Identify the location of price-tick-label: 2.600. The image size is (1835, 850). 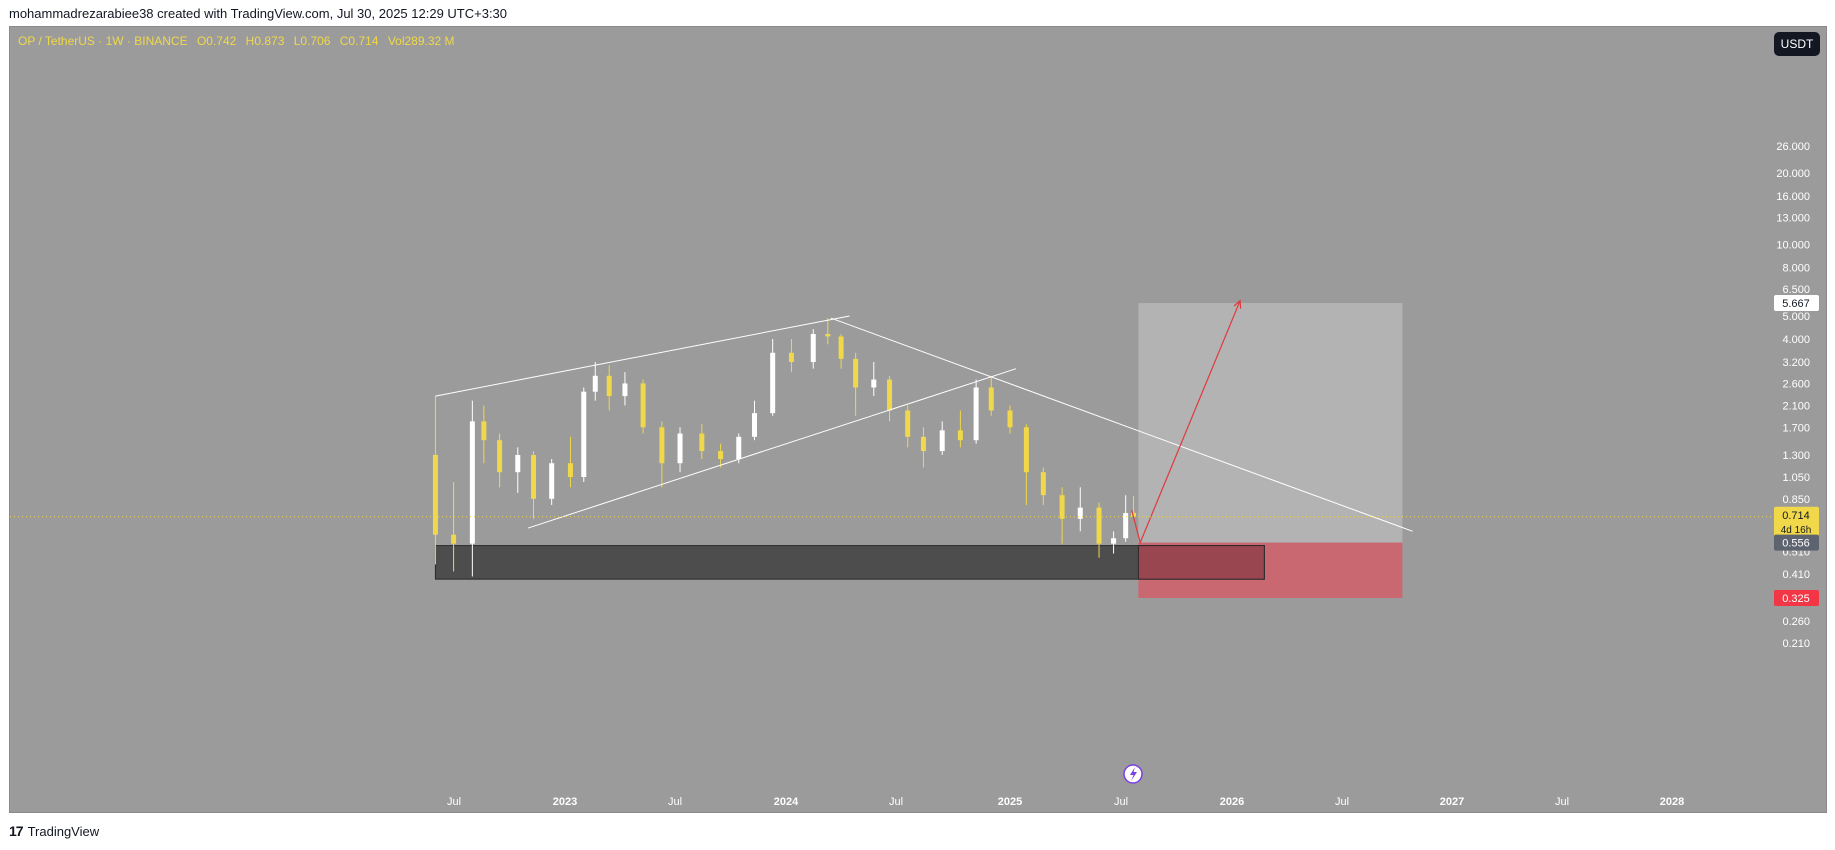
(1796, 384).